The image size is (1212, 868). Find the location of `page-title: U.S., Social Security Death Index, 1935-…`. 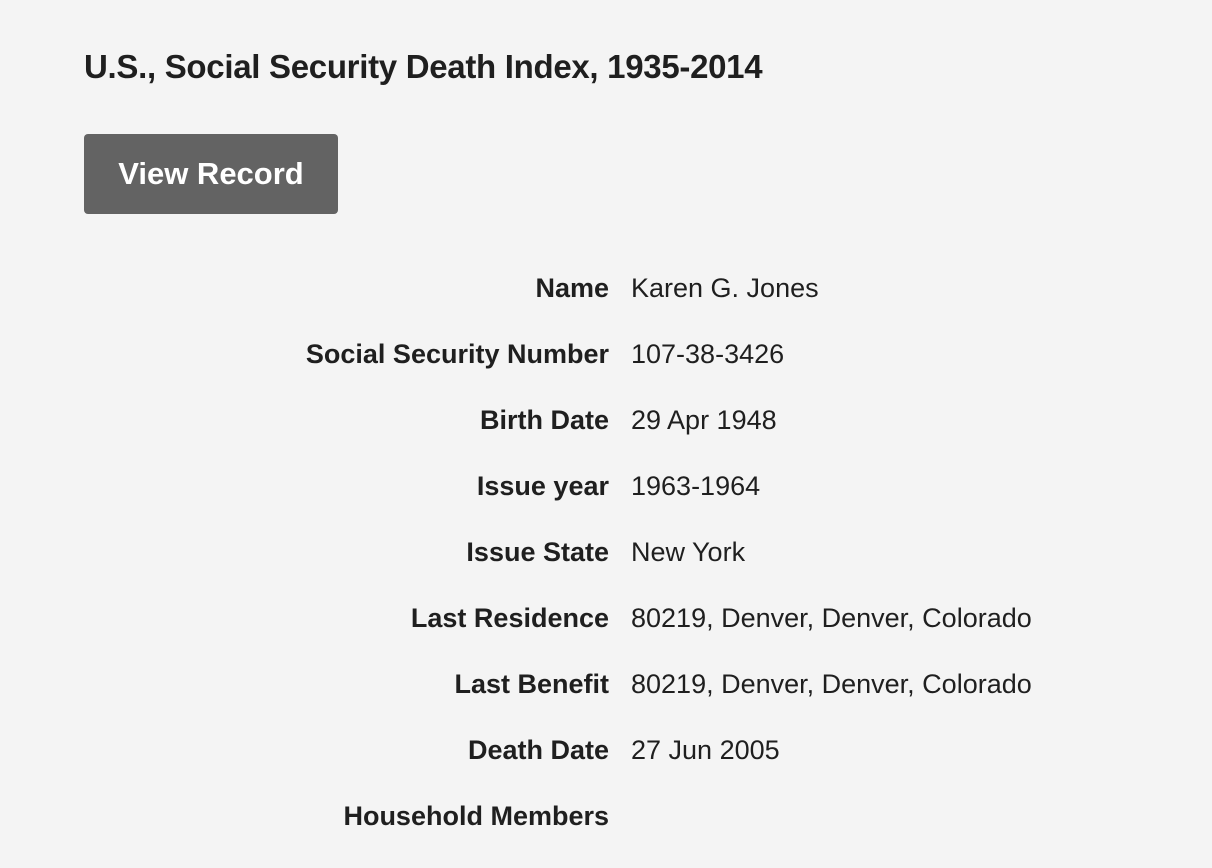

page-title: U.S., Social Security Death Index, 1935-… is located at coordinates (423, 66).